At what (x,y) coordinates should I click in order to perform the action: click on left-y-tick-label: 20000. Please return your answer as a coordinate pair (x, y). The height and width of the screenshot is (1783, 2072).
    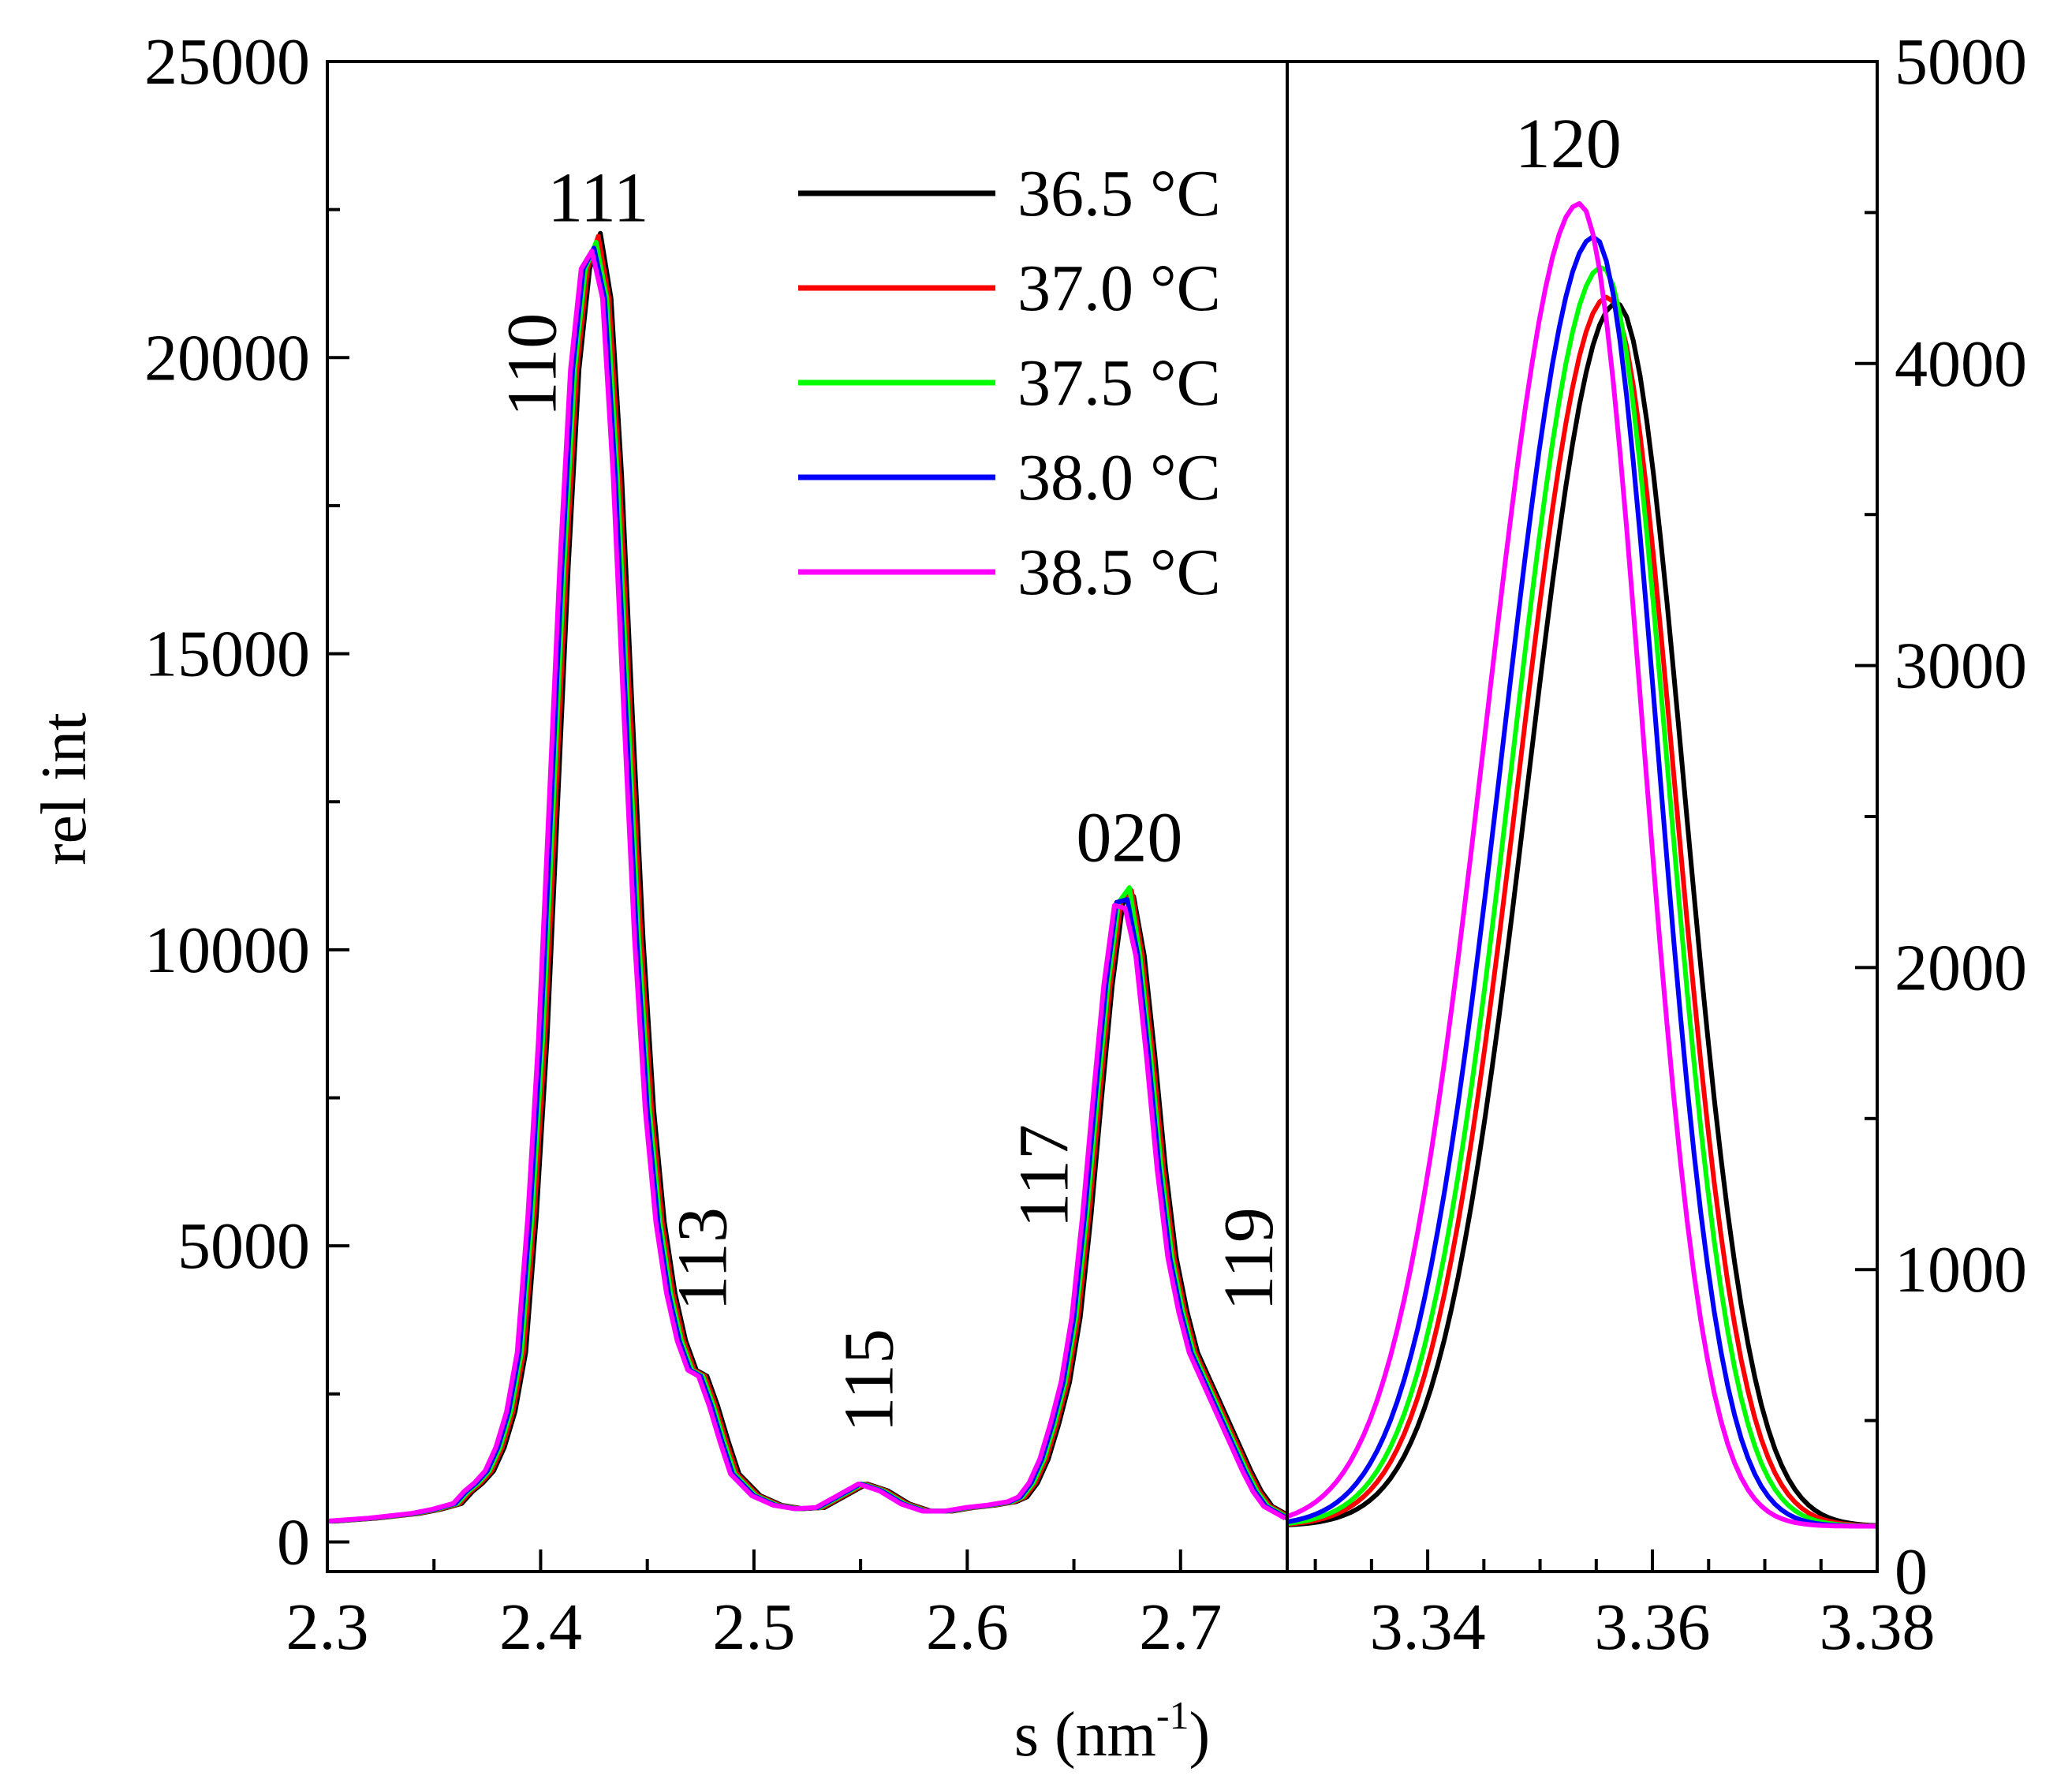
    Looking at the image, I should click on (227, 357).